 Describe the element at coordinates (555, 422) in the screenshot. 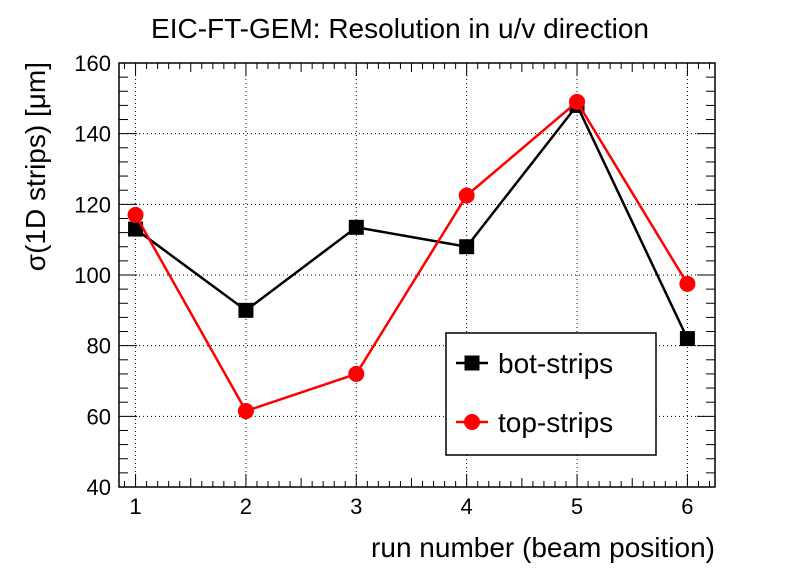

I see `legend-label-top-strips: top-strips` at that location.